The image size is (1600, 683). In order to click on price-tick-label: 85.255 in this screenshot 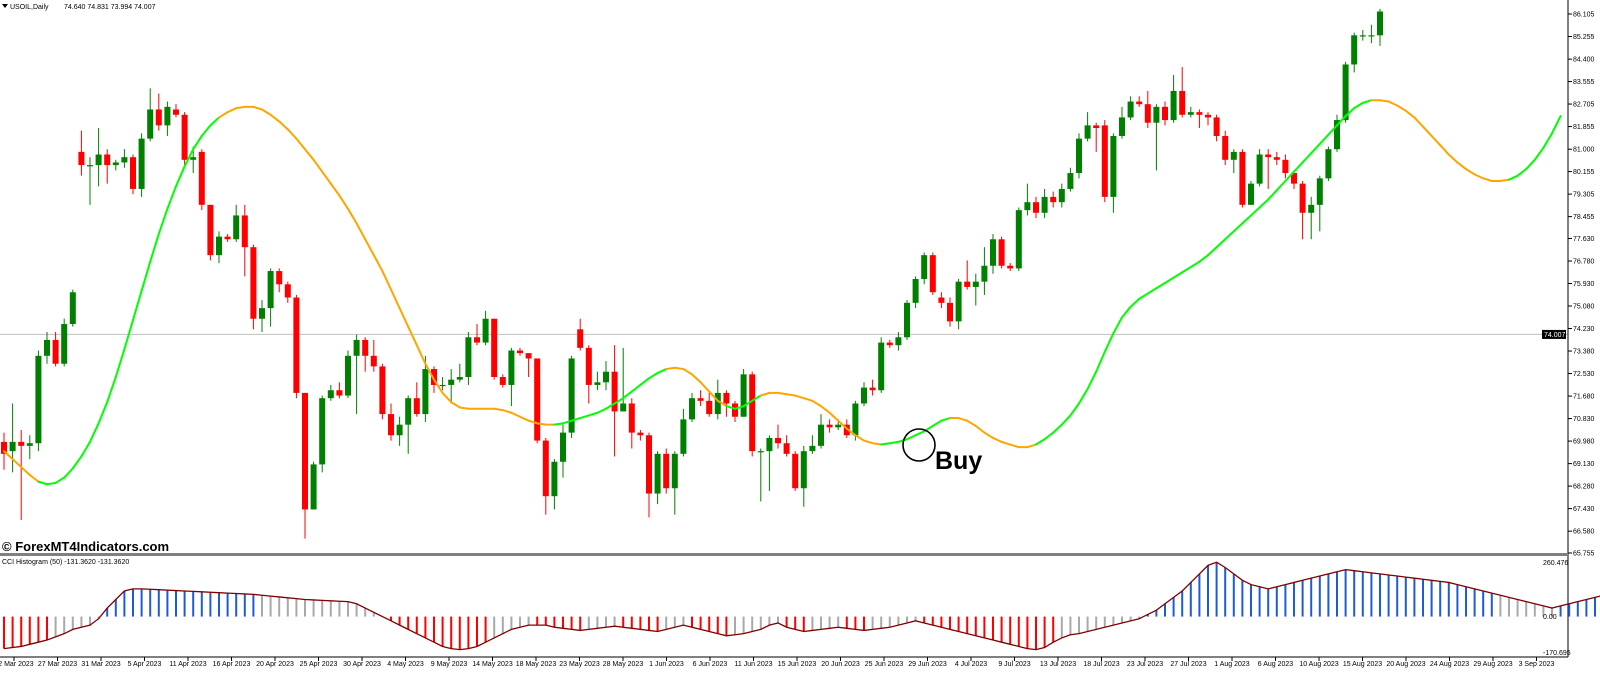, I will do `click(1584, 37)`.